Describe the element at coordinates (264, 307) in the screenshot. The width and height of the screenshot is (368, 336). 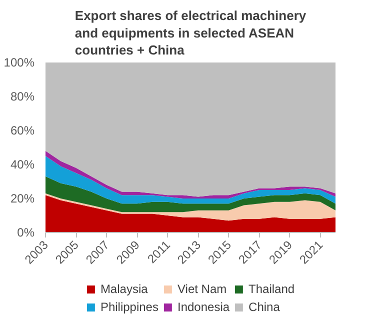
I see `legend-label: China` at that location.